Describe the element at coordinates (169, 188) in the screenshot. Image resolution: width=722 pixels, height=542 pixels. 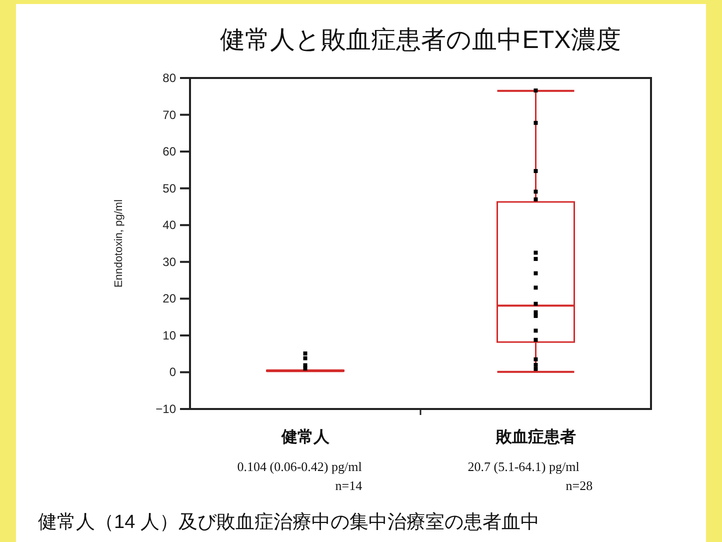
I see `y-tick-label: 50` at that location.